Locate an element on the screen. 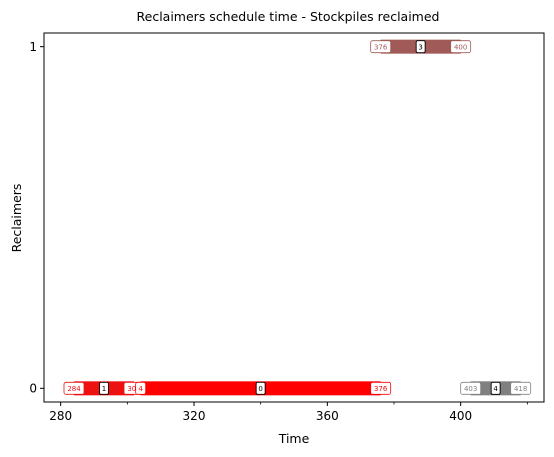 This screenshot has width=554, height=457. x-axis-label: Time is located at coordinates (294, 438).